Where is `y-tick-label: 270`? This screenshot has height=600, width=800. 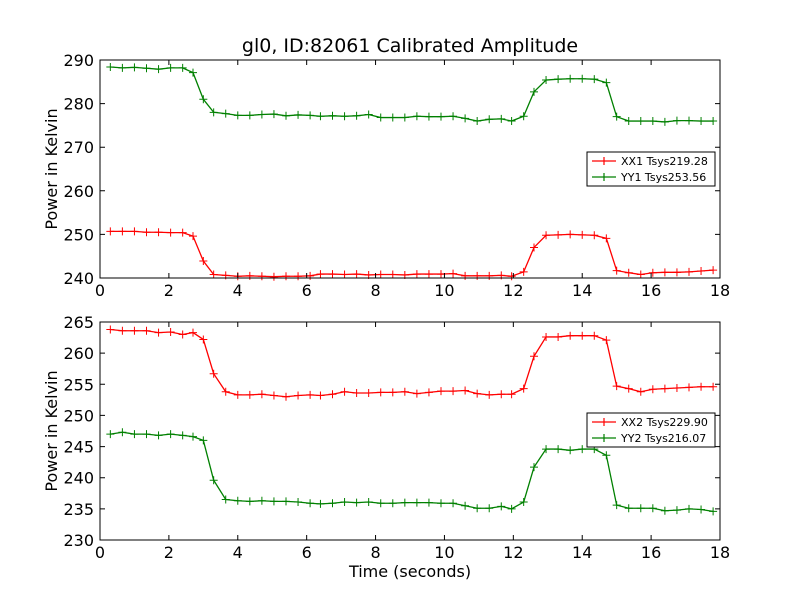
y-tick-label: 270 is located at coordinates (78, 147).